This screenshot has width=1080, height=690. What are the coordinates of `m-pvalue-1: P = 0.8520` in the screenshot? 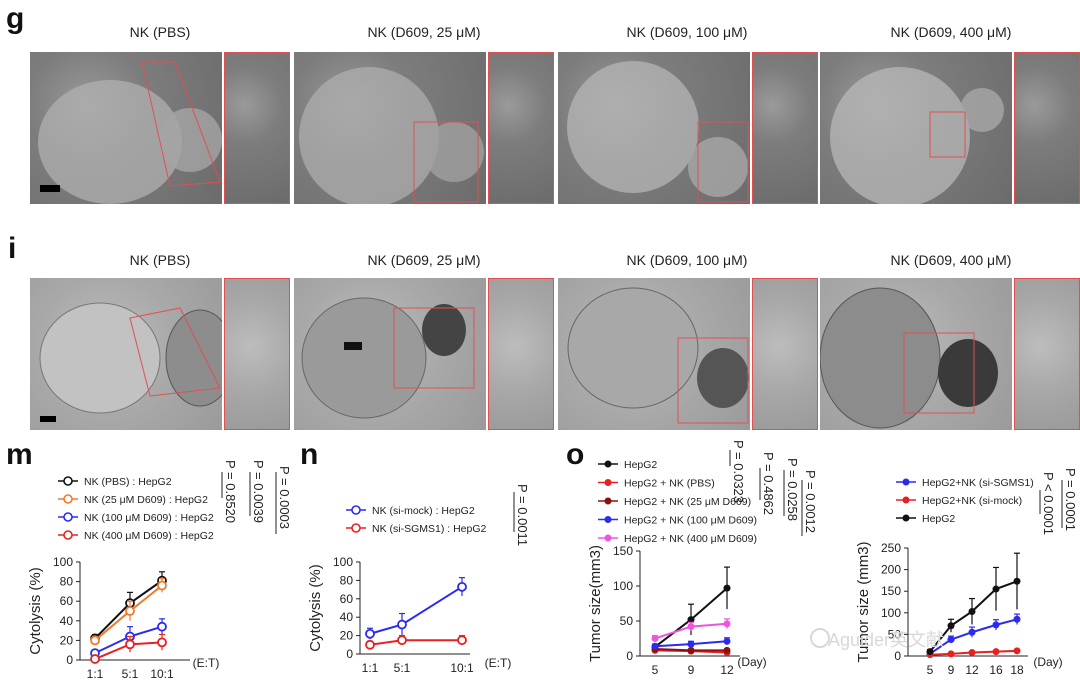 It's located at (230, 491).